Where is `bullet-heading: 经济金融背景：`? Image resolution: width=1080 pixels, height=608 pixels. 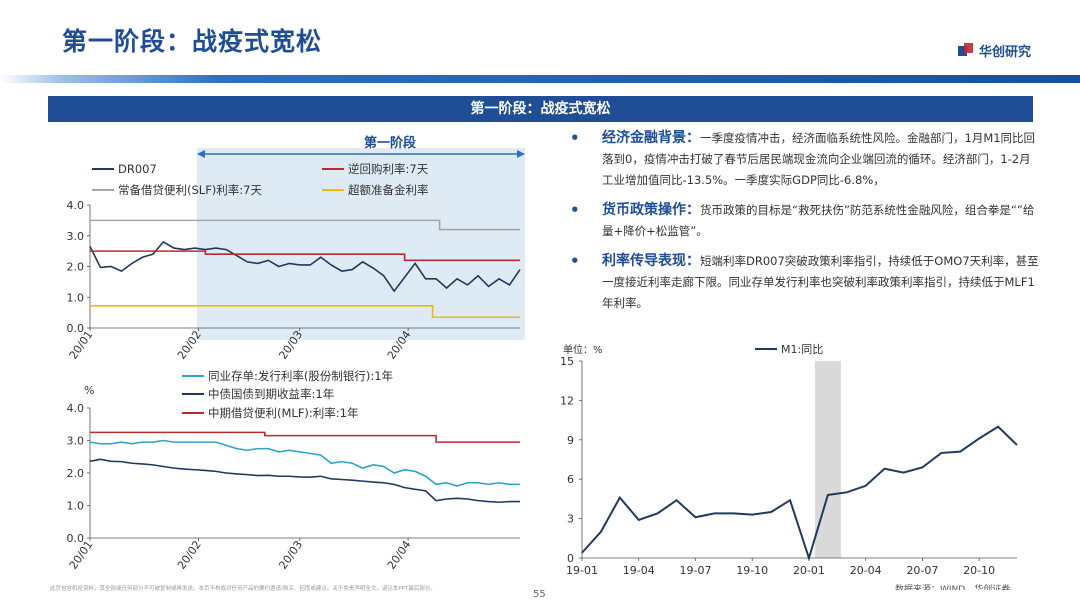
bullet-heading: 经济金融背景： is located at coordinates (651, 138).